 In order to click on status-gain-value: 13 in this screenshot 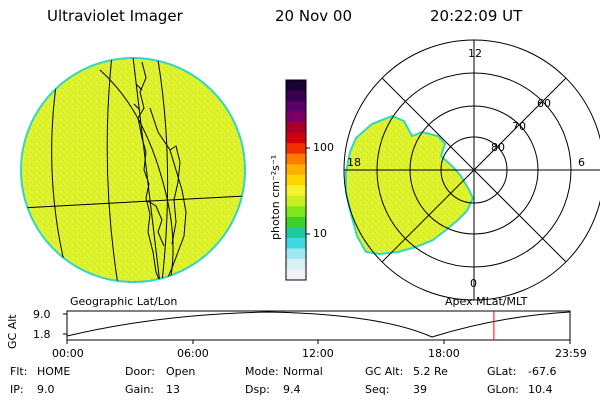, I will do `click(173, 389)`.